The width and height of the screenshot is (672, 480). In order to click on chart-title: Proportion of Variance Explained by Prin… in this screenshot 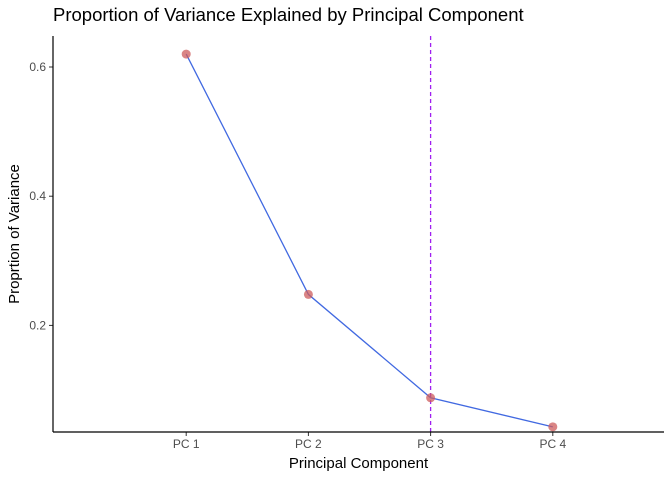, I will do `click(288, 14)`.